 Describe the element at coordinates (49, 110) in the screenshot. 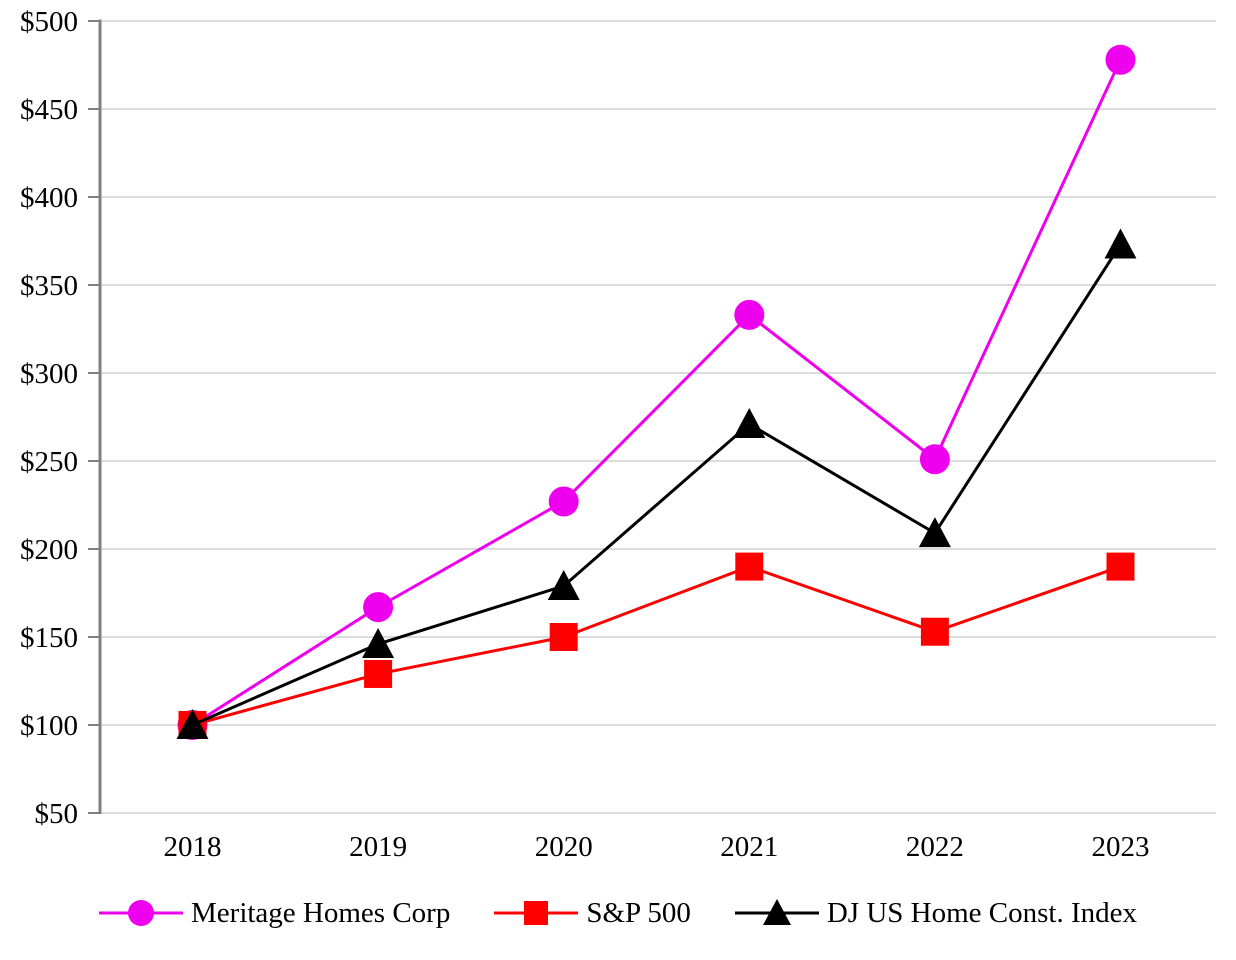

I see `svg-text: $450` at that location.